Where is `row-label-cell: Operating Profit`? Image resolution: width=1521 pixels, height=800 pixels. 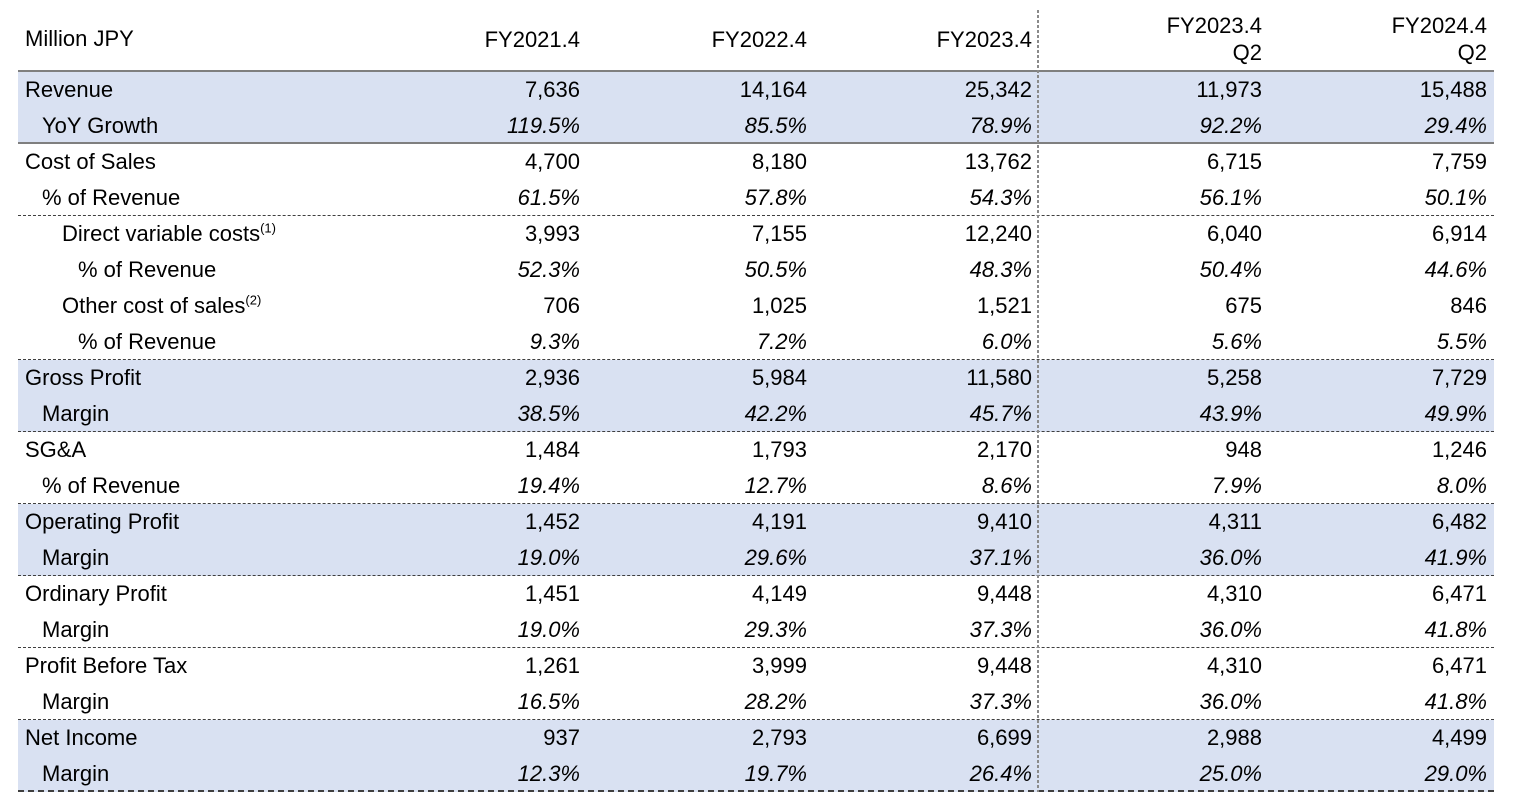 row-label-cell: Operating Profit is located at coordinates (189, 522).